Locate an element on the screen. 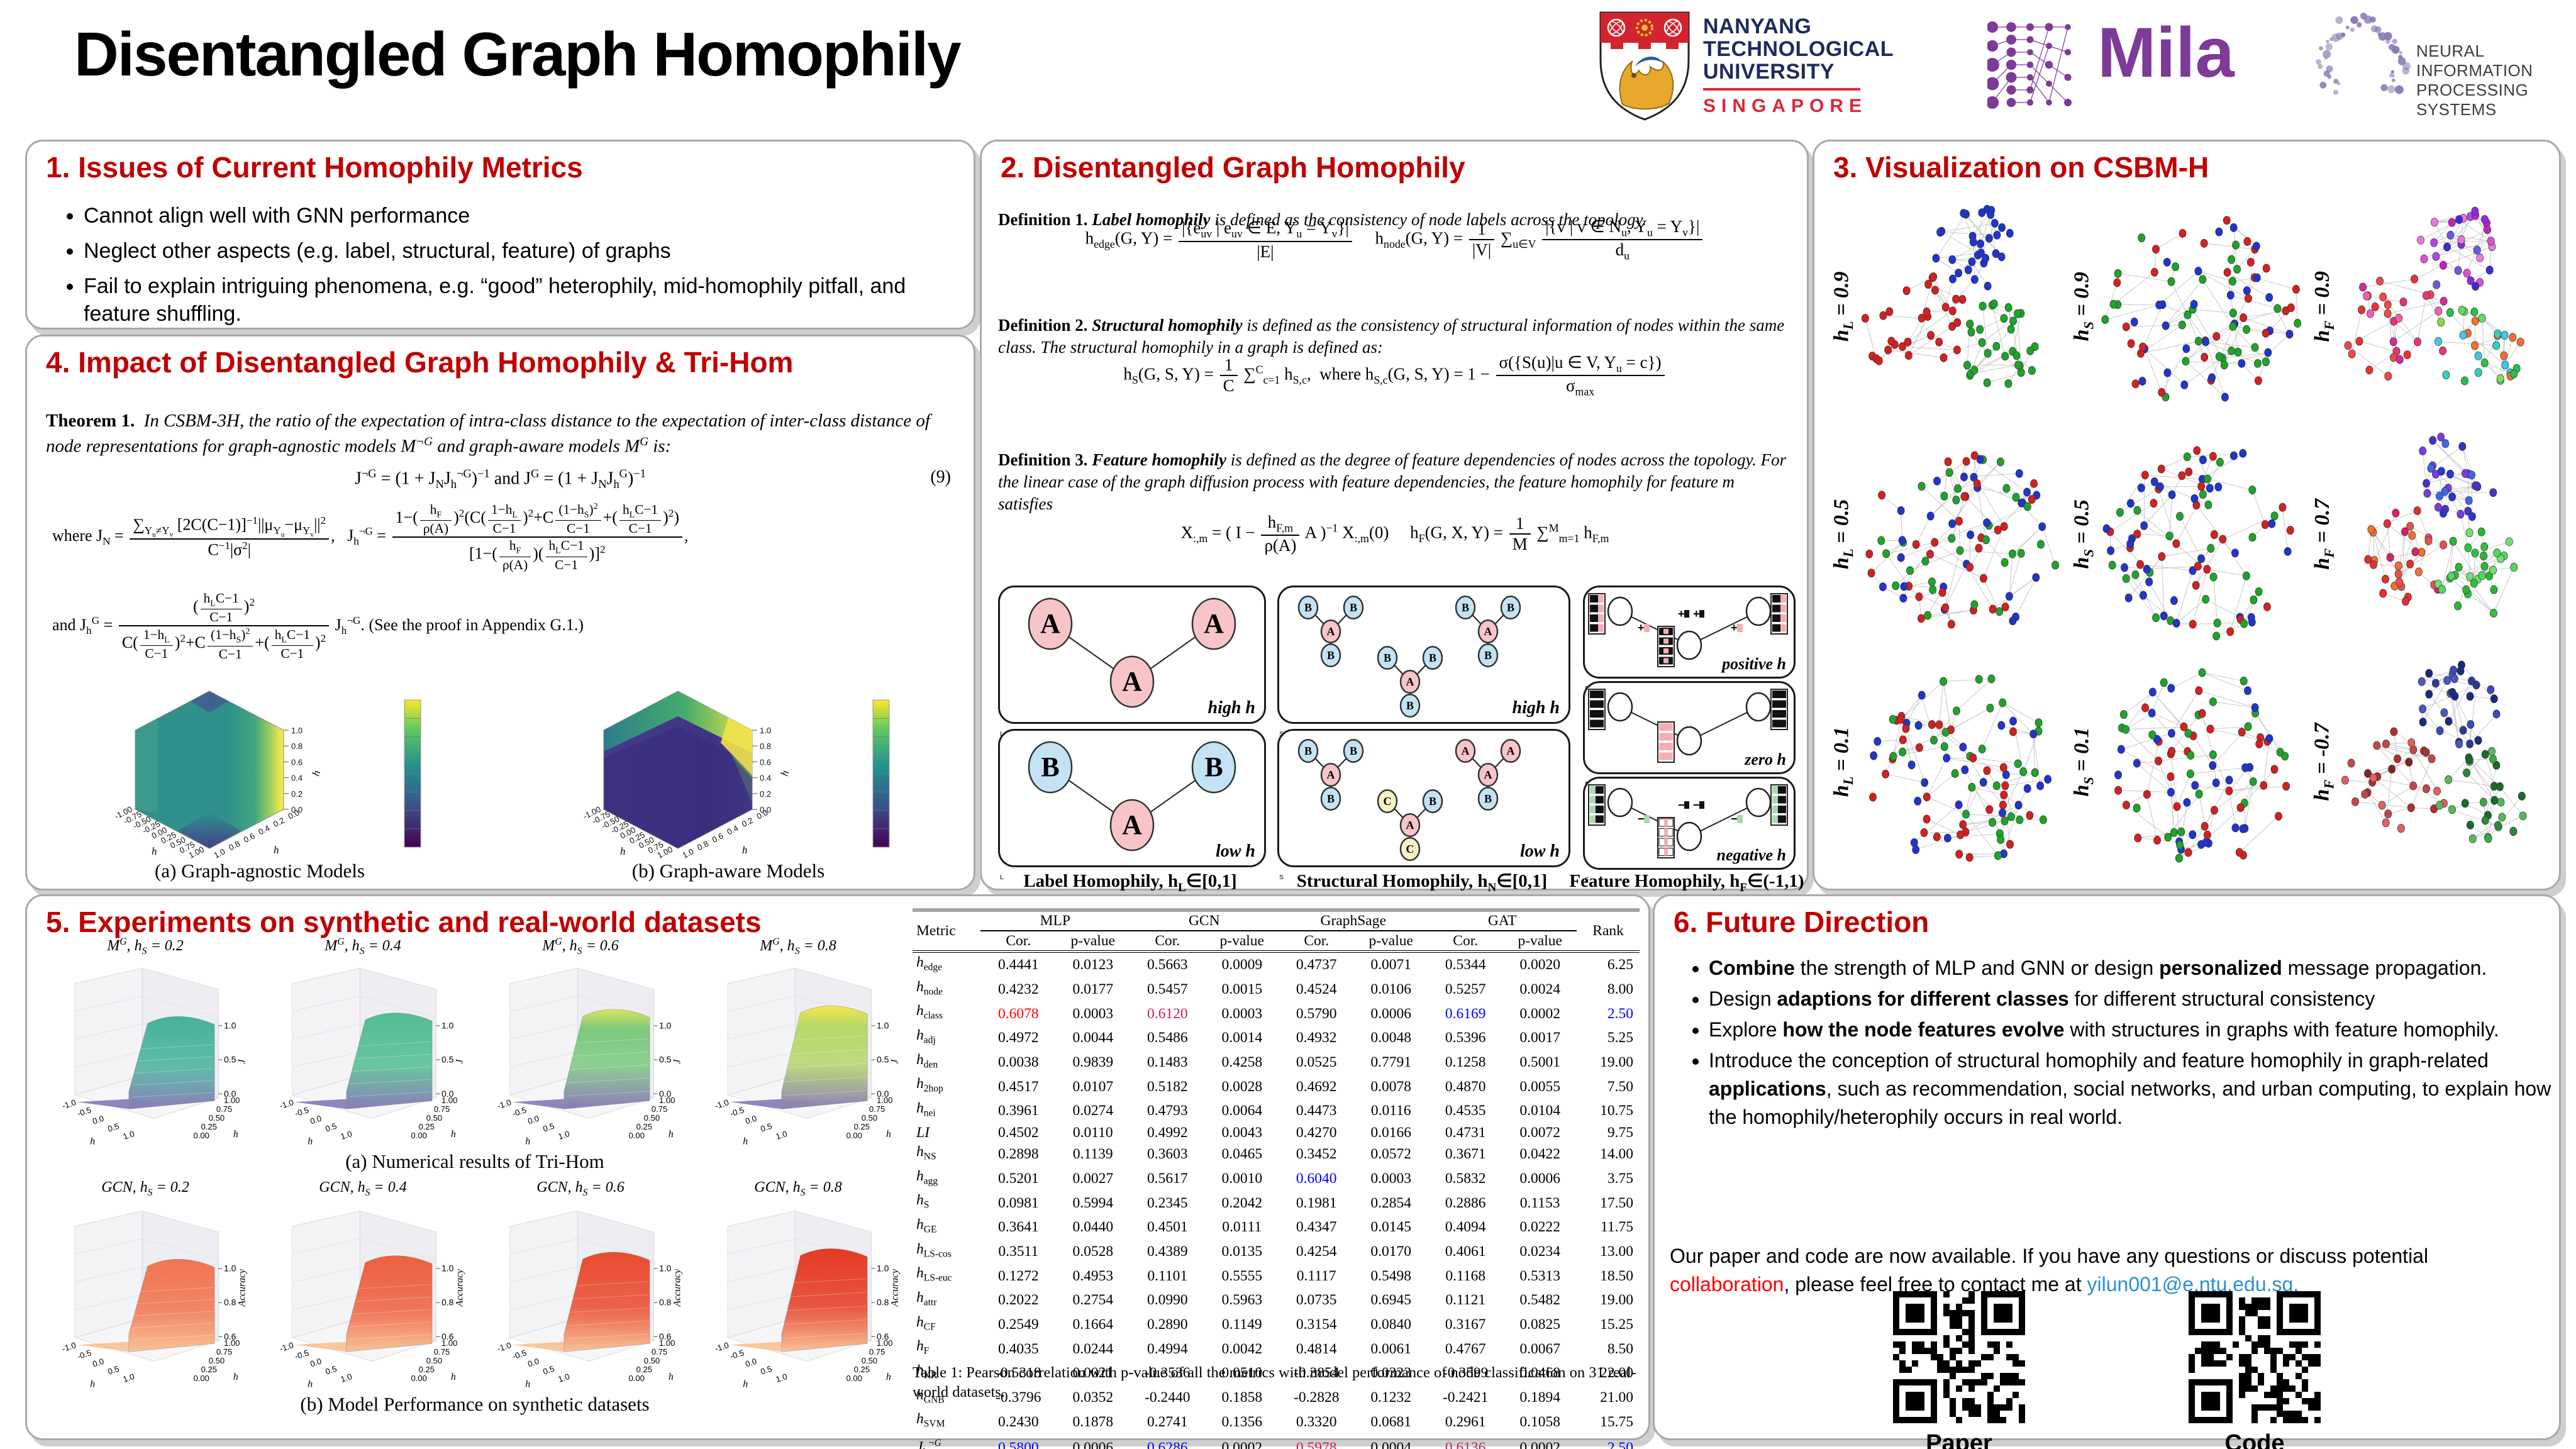  metric-value: 0.5201 is located at coordinates (1018, 1178).